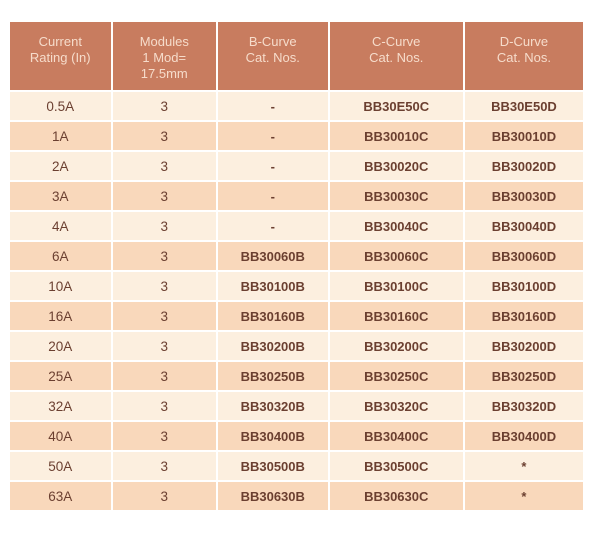  I want to click on cell-b-curve: BB30200B, so click(272, 346).